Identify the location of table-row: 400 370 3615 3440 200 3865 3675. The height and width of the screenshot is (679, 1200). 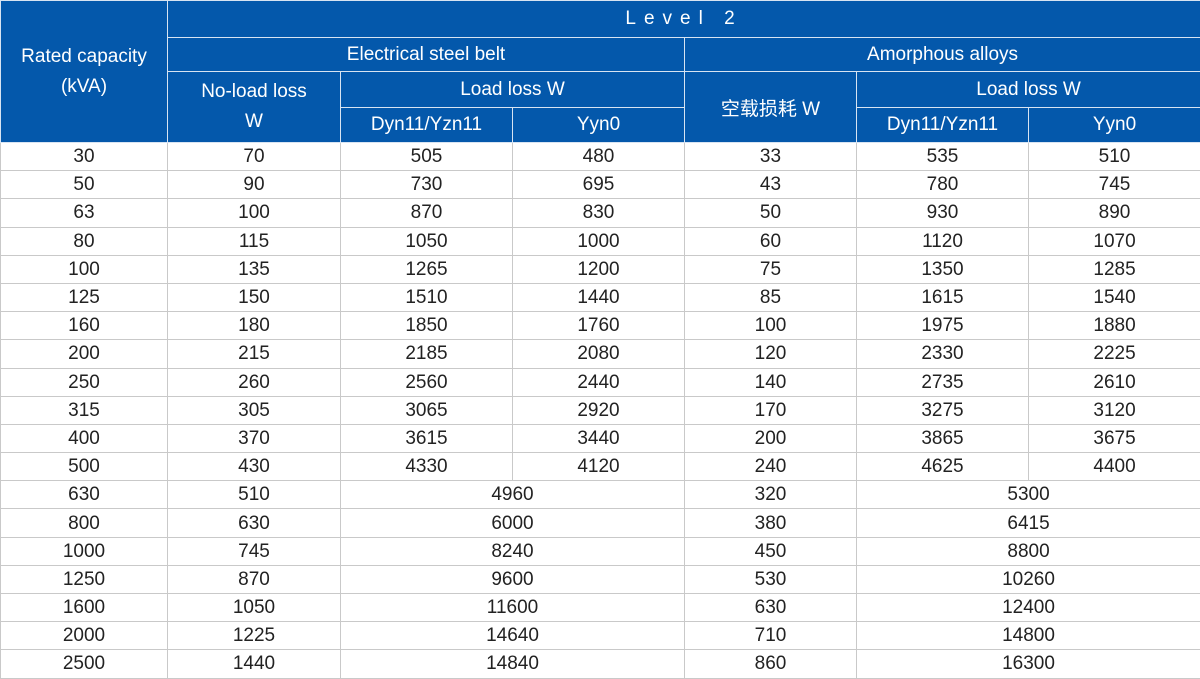
(600, 438).